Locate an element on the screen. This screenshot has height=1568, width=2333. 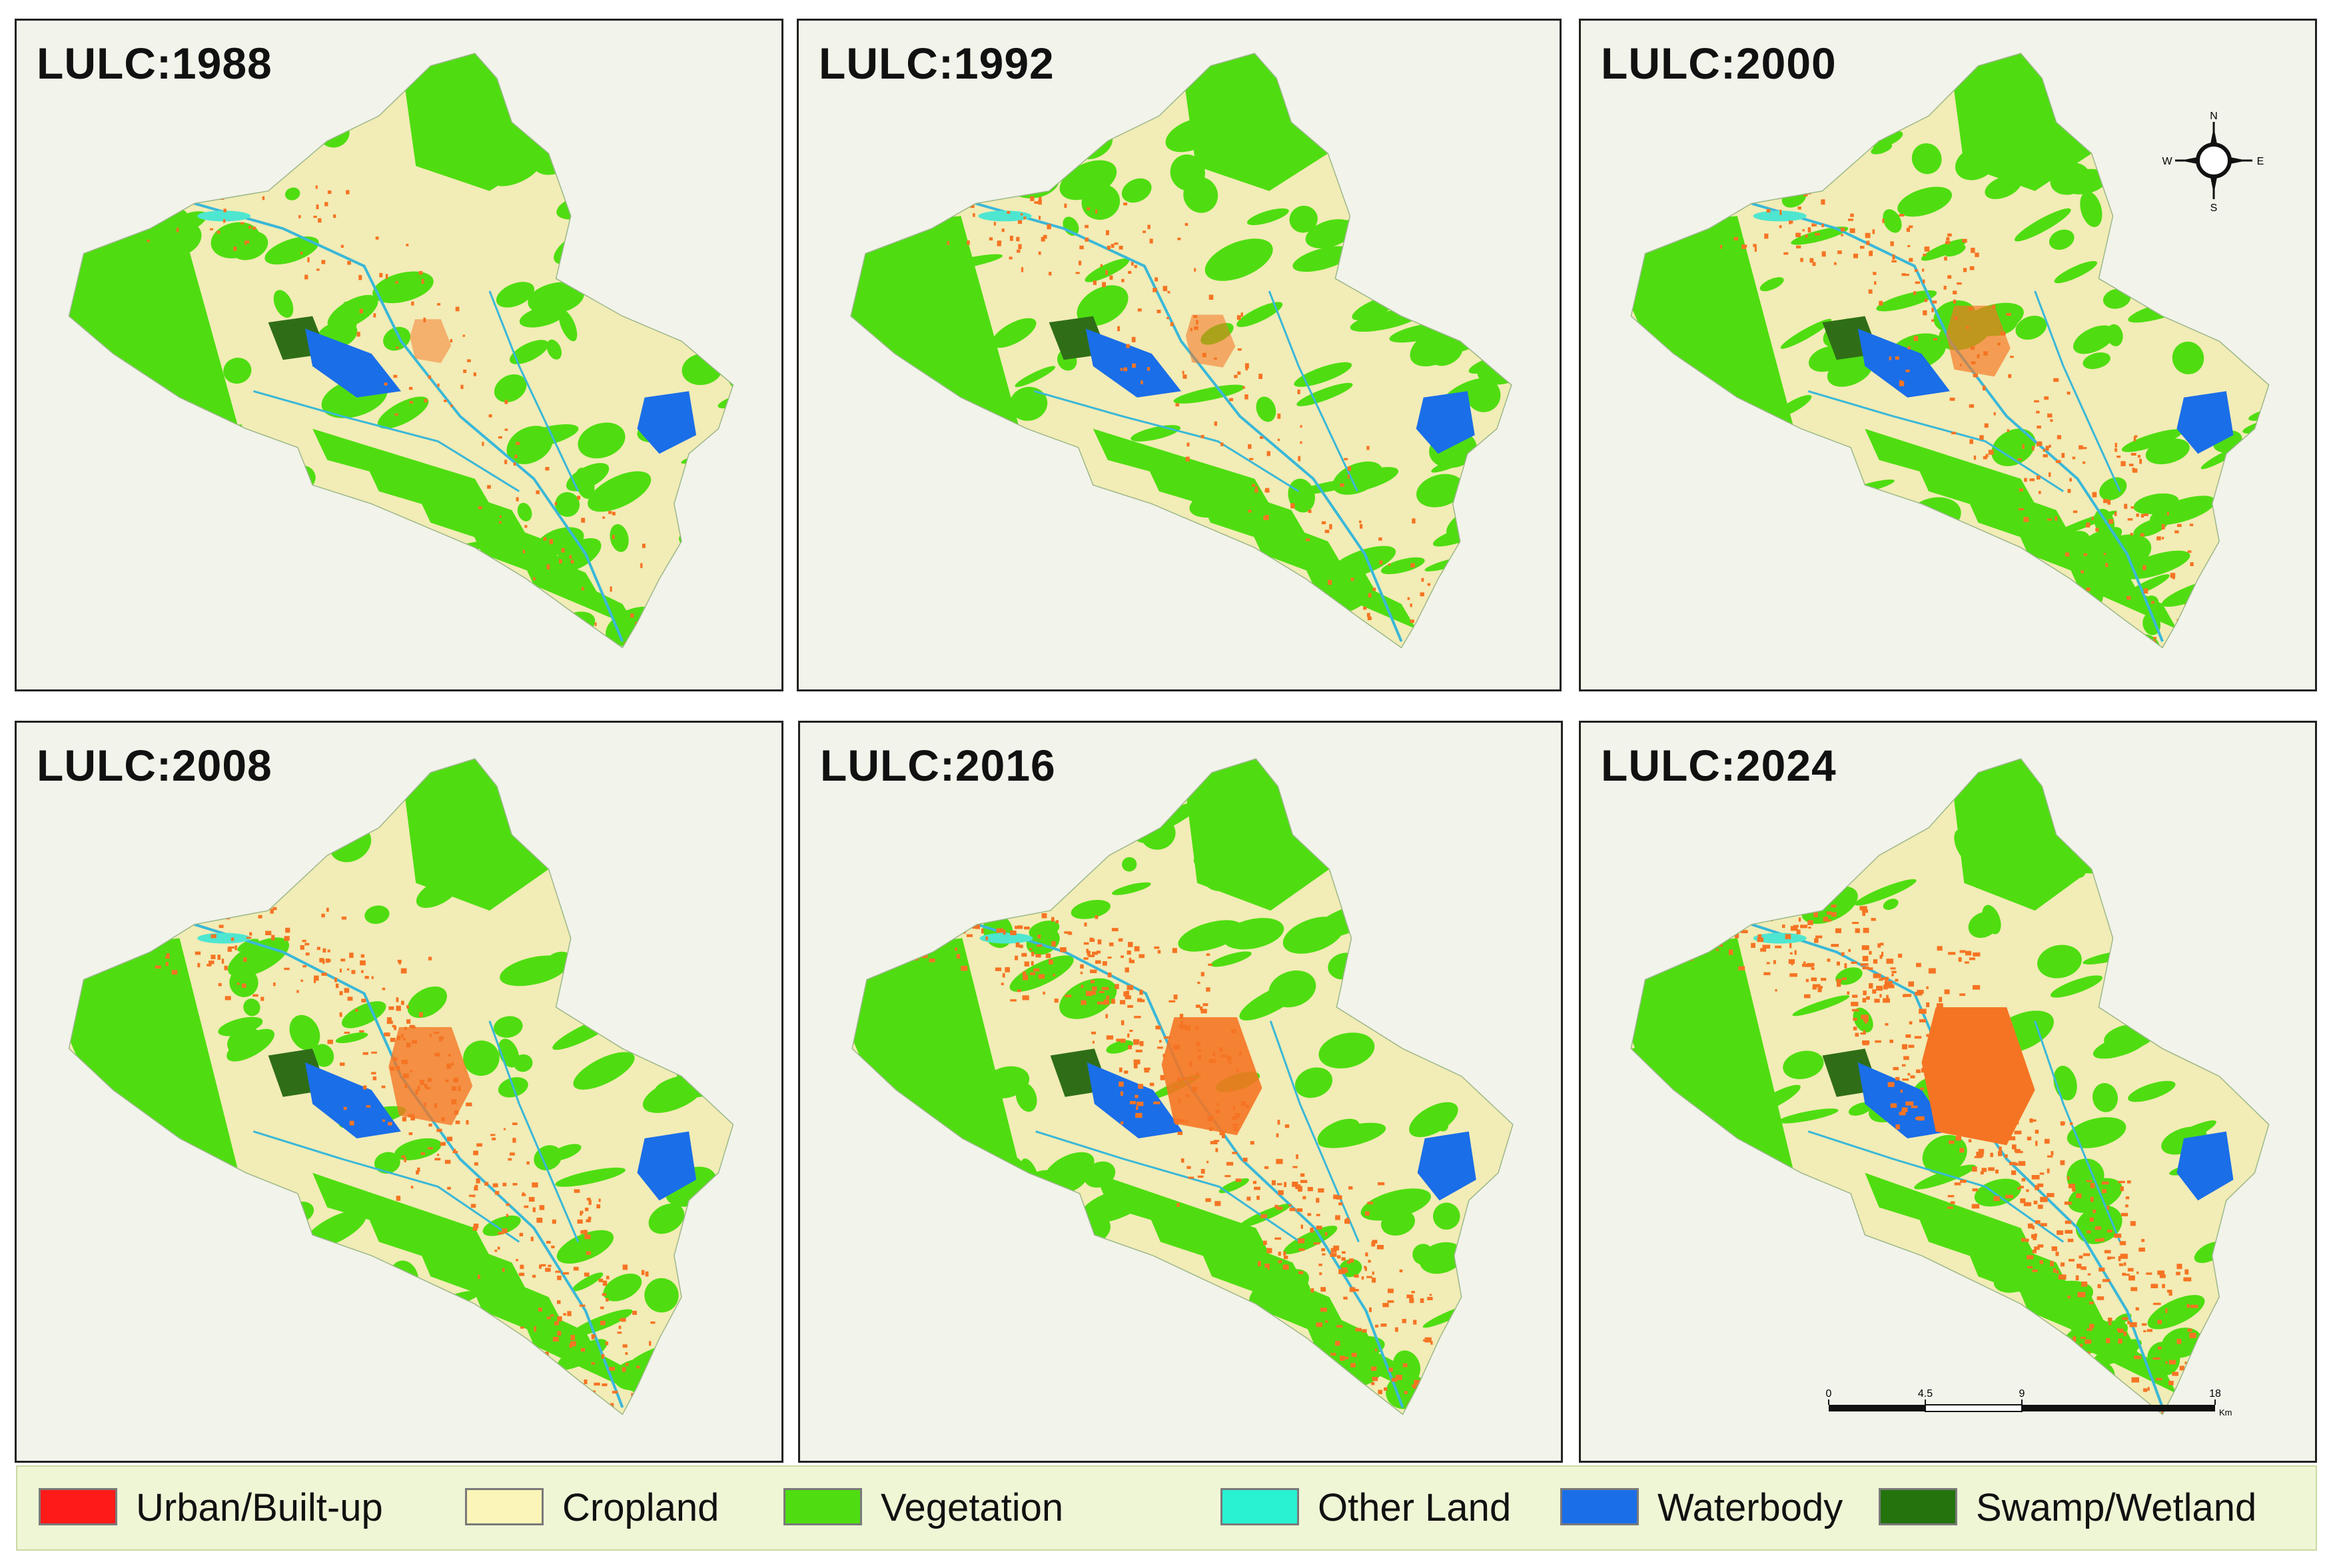
legend-swatch-urban is located at coordinates (78, 1506).